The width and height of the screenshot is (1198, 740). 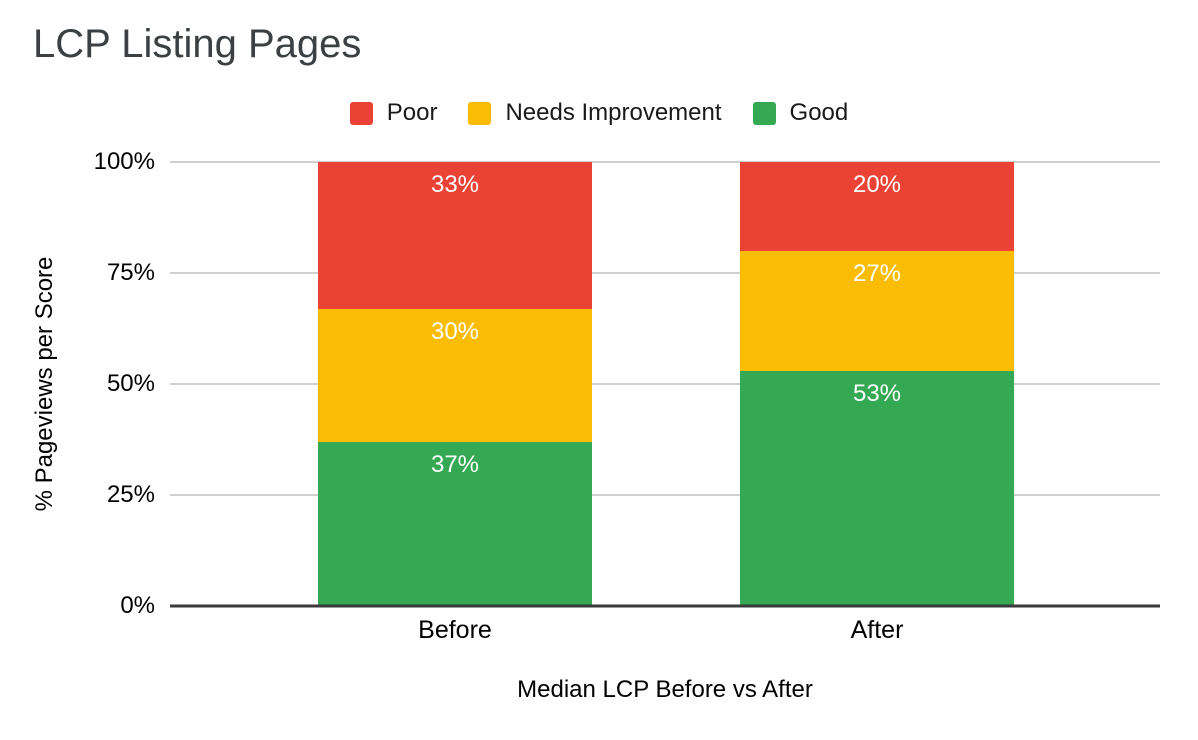 What do you see at coordinates (130, 383) in the screenshot?
I see `y-tick-label: 50%` at bounding box center [130, 383].